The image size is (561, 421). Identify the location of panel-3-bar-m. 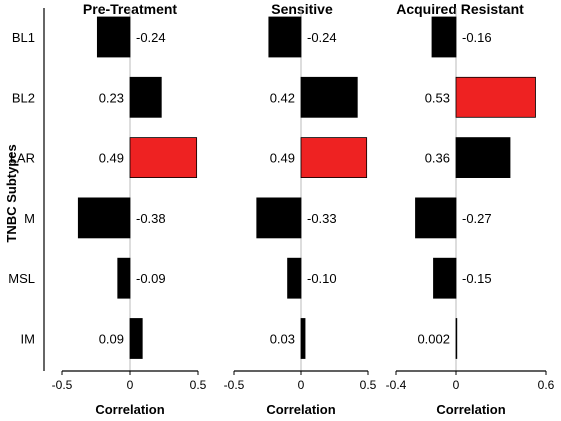
(436, 218).